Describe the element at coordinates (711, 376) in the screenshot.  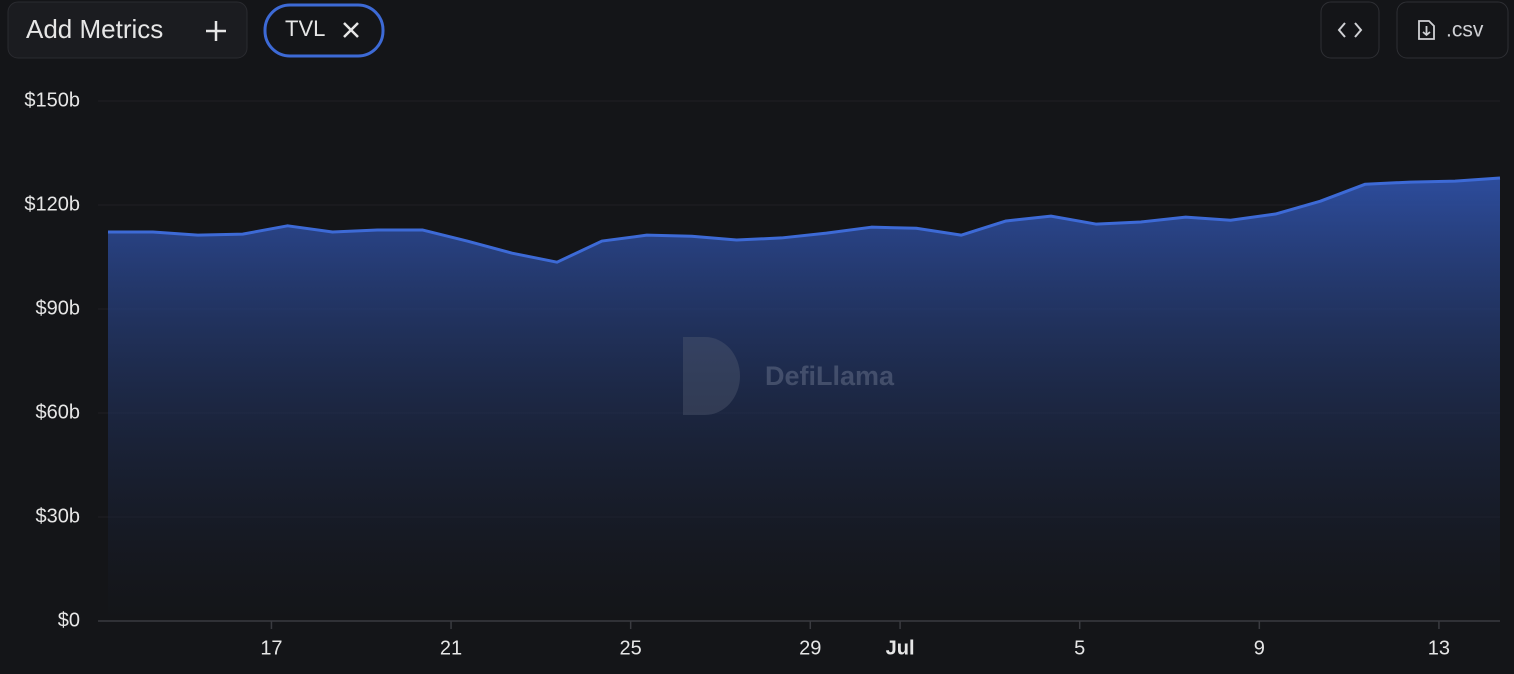
I see `watermark-logo` at that location.